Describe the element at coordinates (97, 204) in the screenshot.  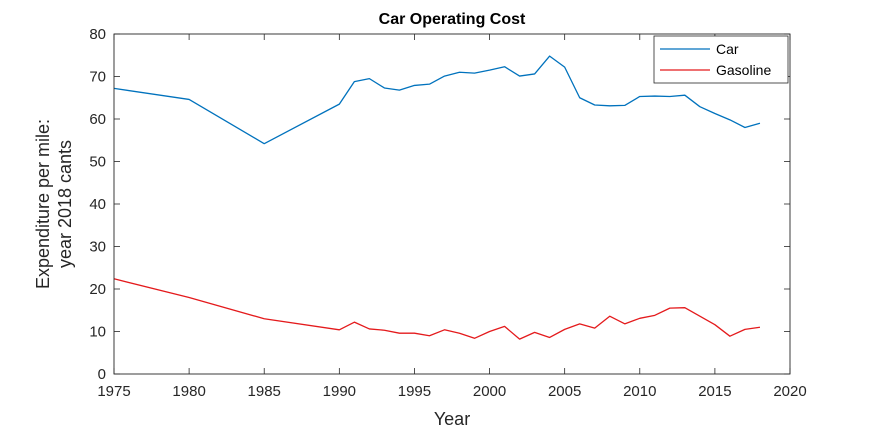
I see `y-tick-label: 40` at that location.